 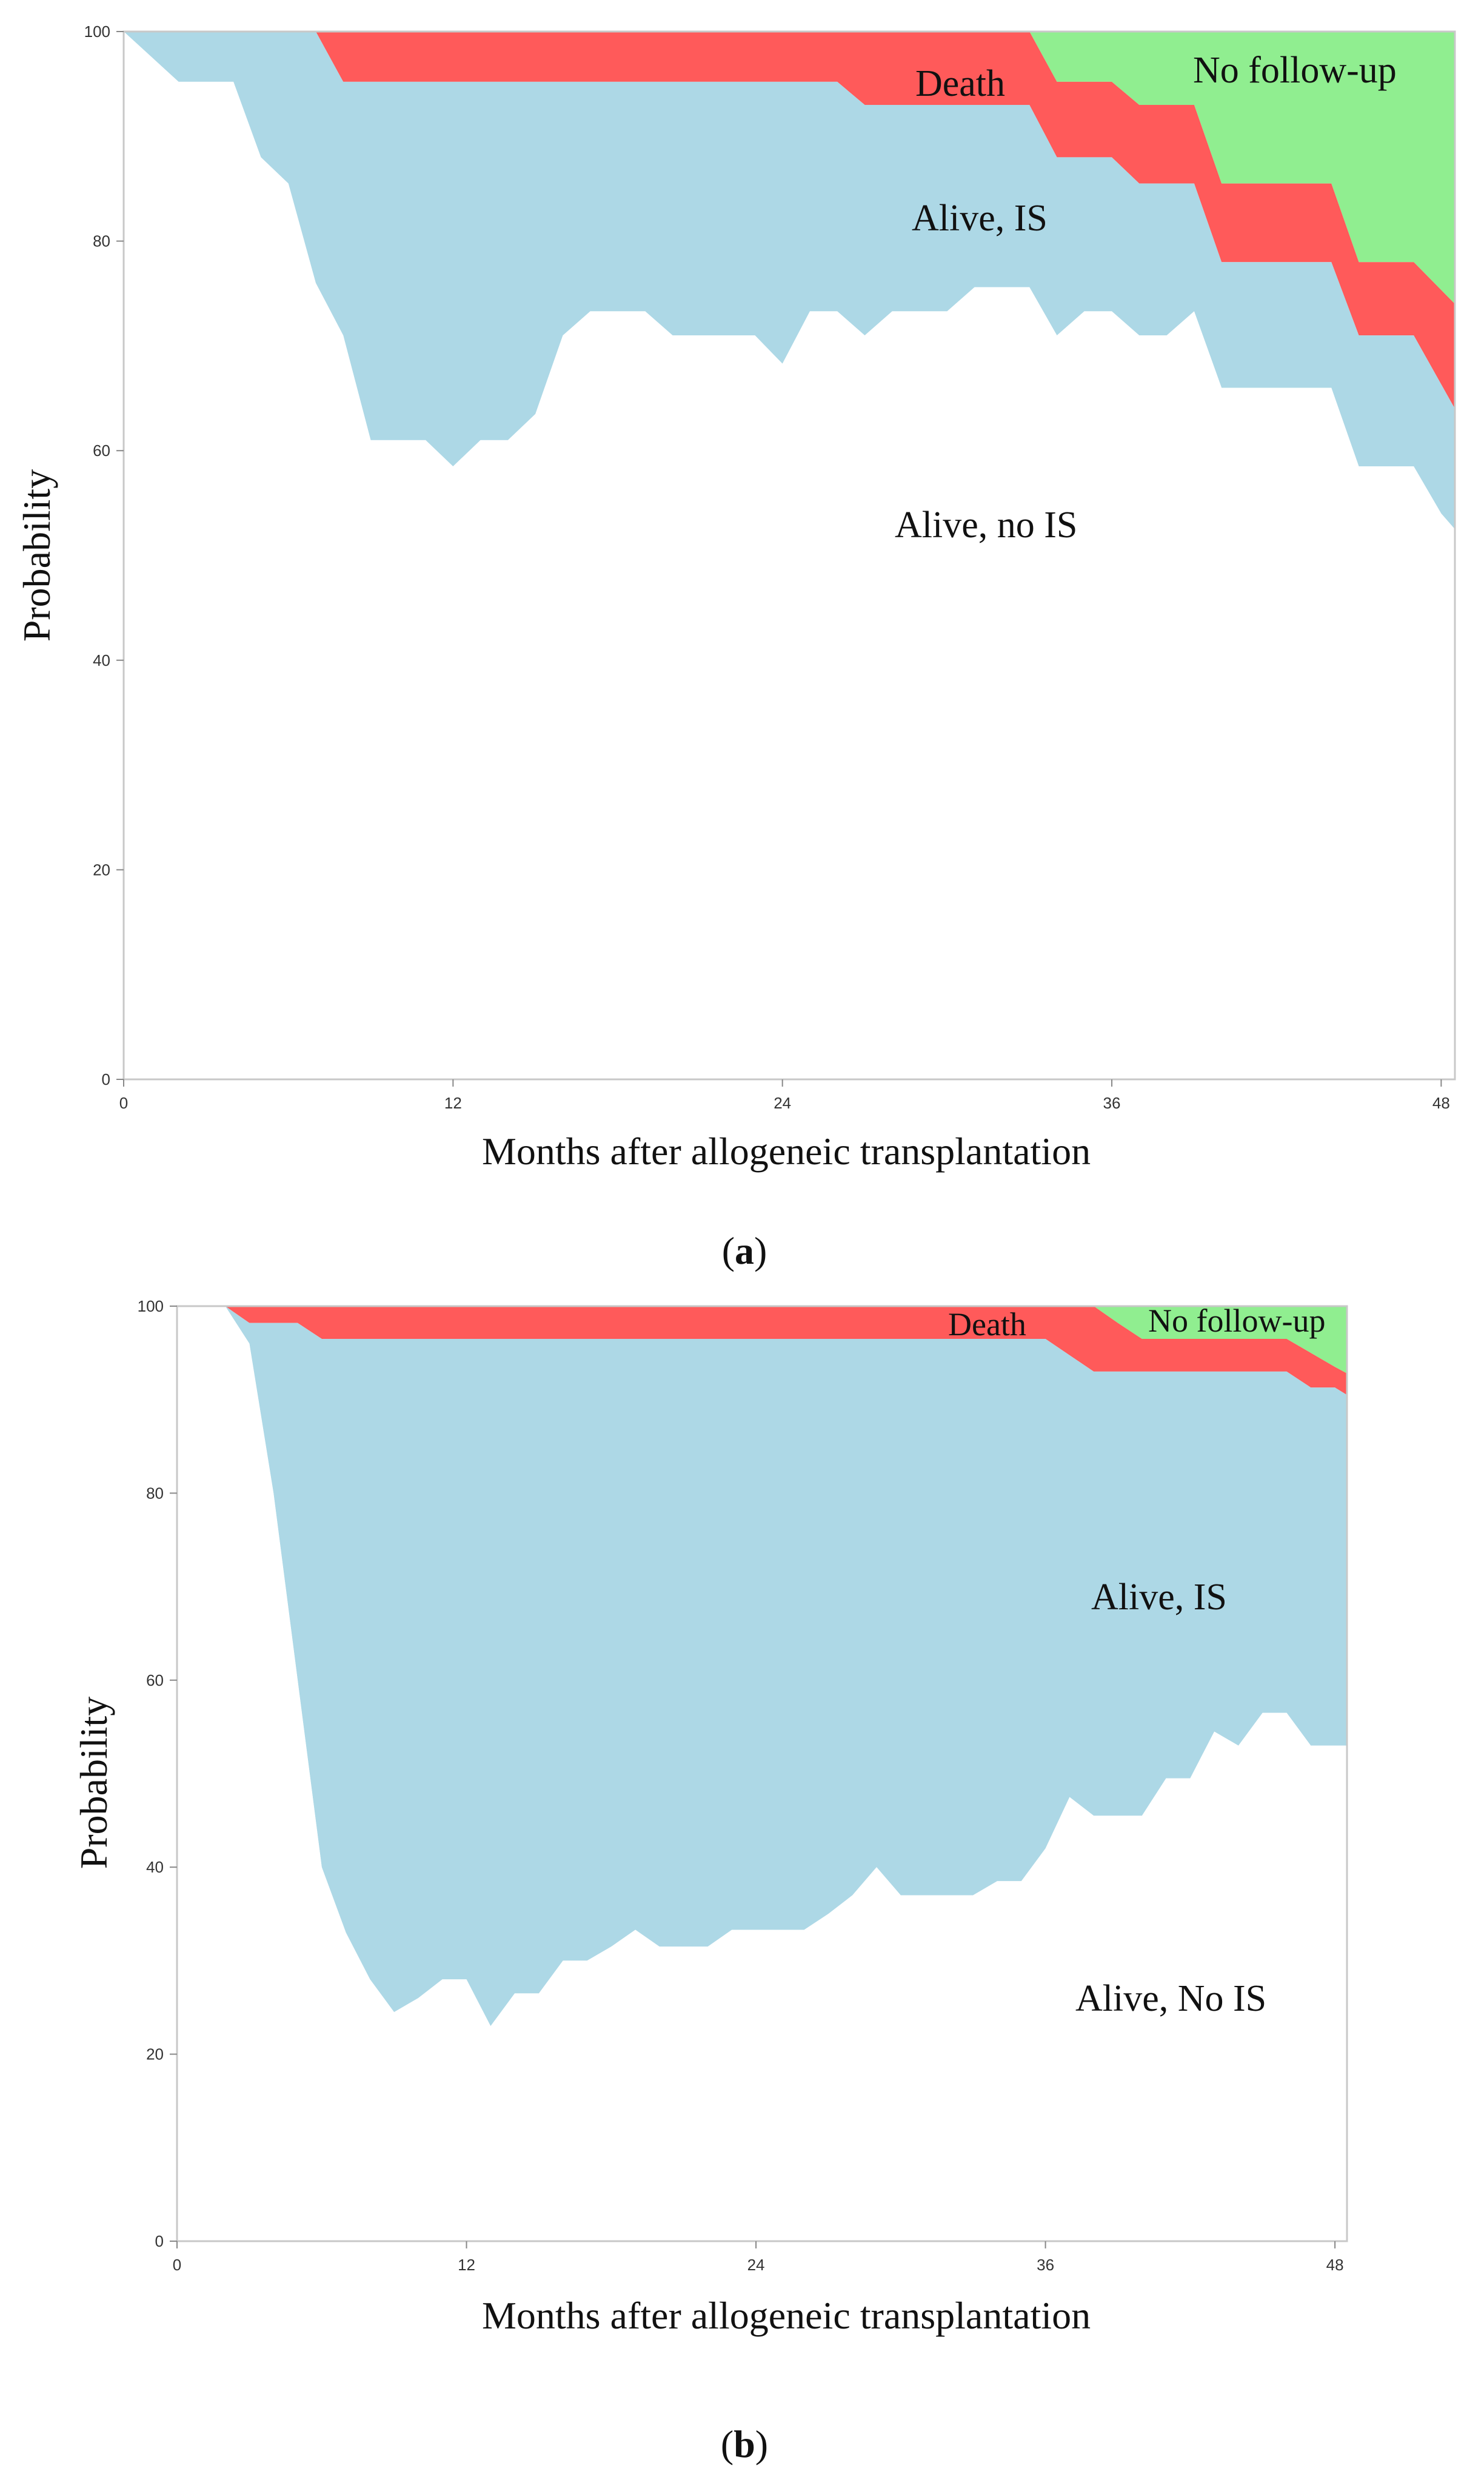 I want to click on panel-label-b: (b), so click(x=744, y=2444).